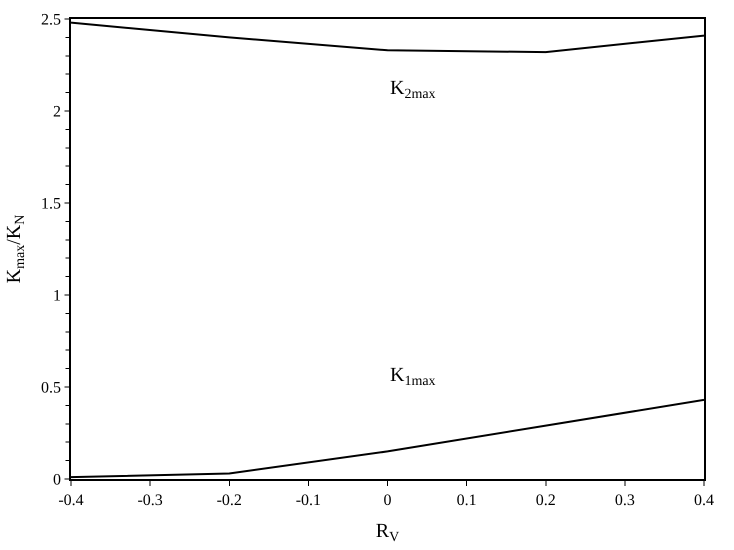 The height and width of the screenshot is (550, 734). I want to click on y-tick-label: 2.5, so click(51, 20).